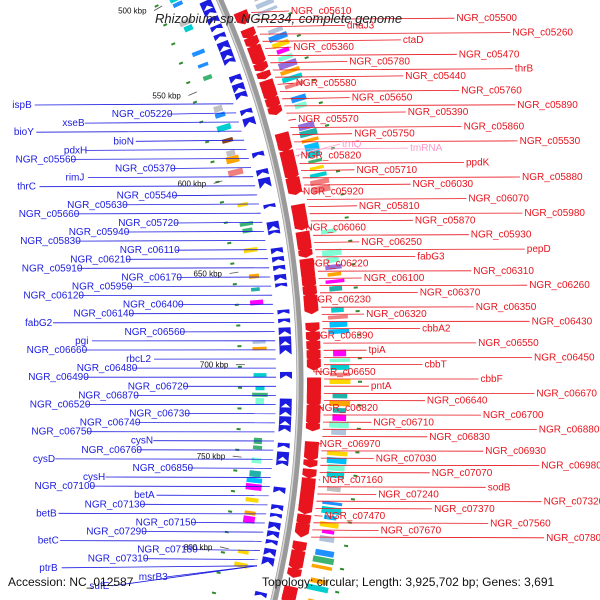 Image resolution: width=600 pixels, height=600 pixels. Describe the element at coordinates (572, 502) in the screenshot. I see `forward-gene-label: NGR_c07320` at that location.